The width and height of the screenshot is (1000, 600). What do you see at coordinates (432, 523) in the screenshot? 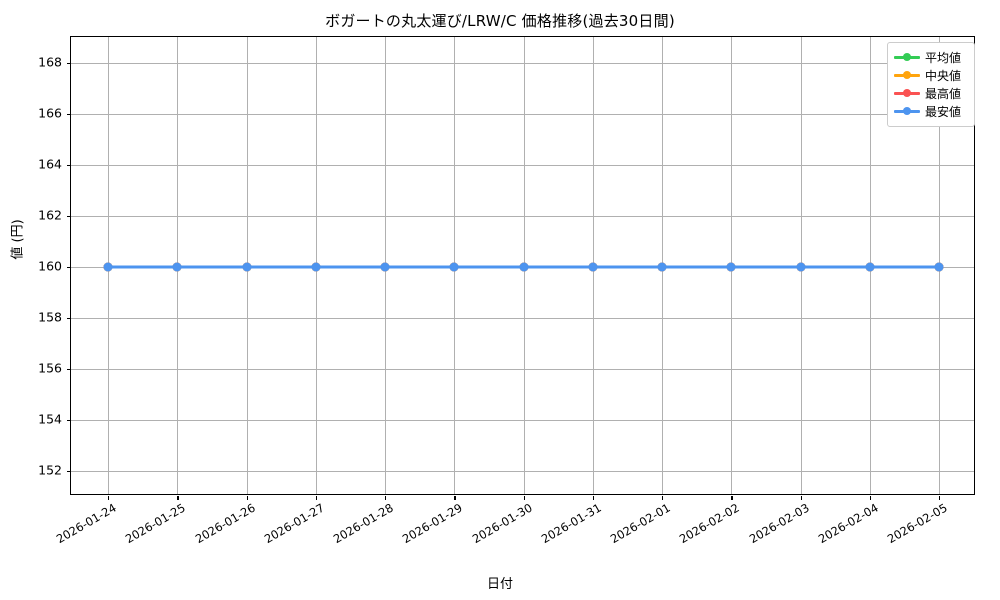
I see `x-tick-label: 2026-01-29` at bounding box center [432, 523].